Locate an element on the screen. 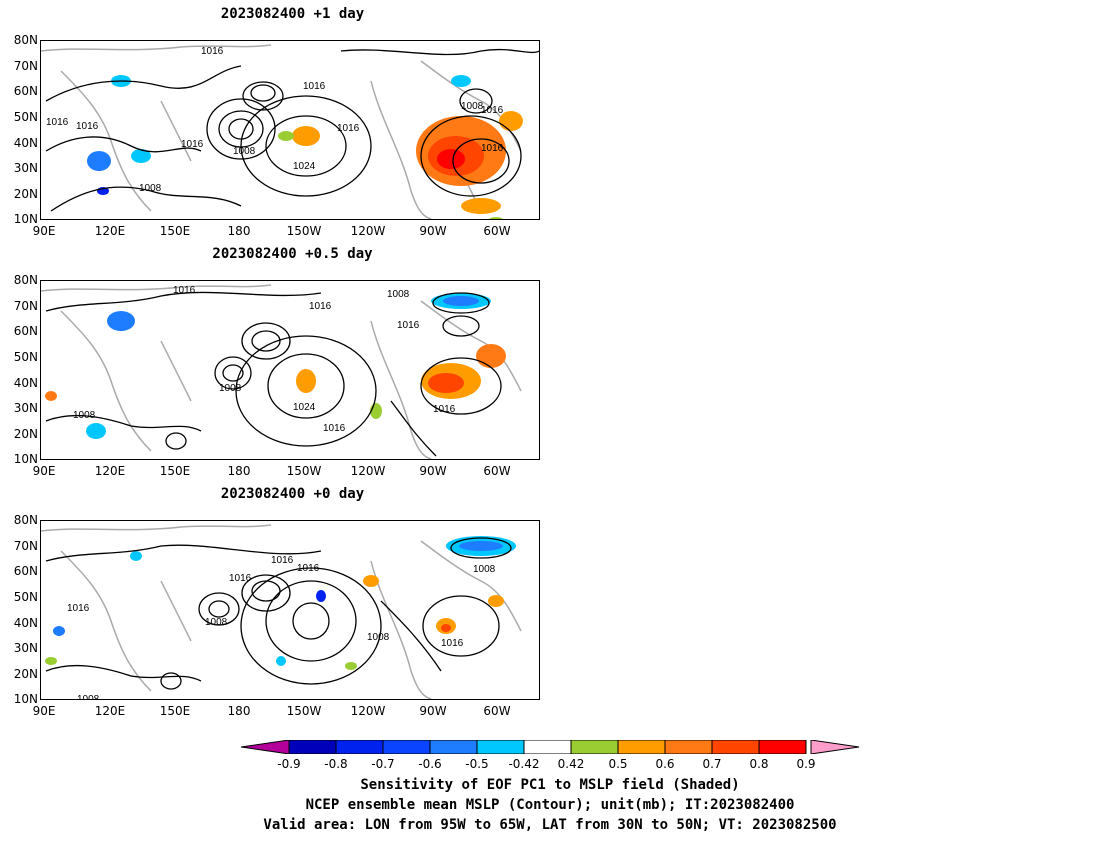 The image size is (1100, 850). colorbar is located at coordinates (550, 747).